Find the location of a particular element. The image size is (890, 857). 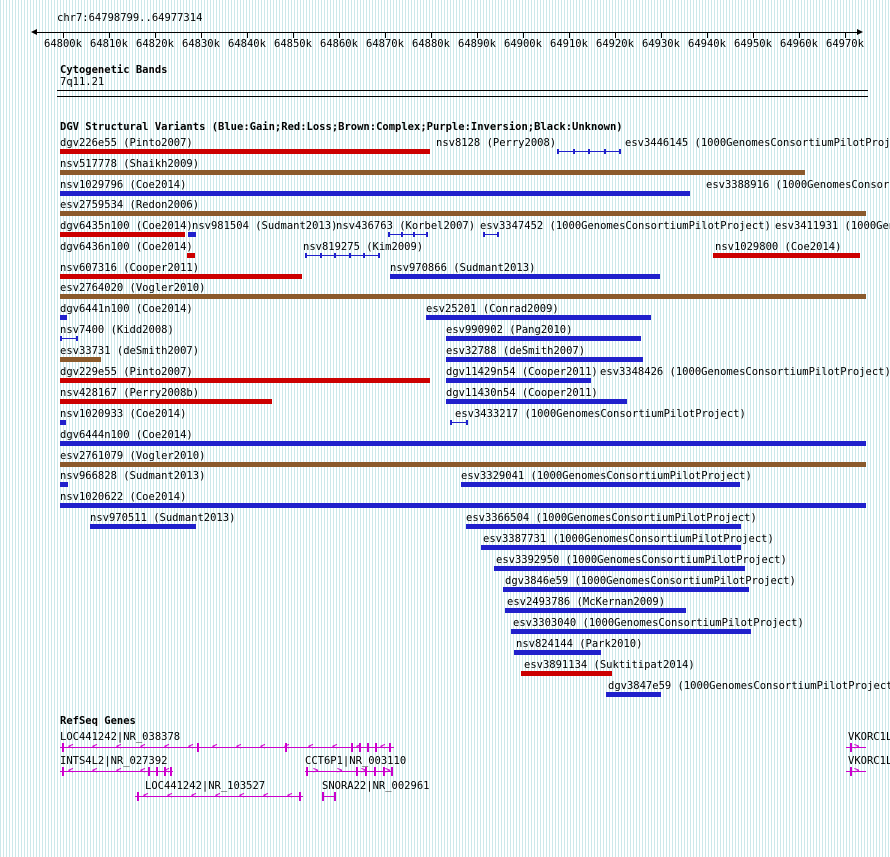

variant-label: nsv8128 (Perry2008) is located at coordinates (496, 143).